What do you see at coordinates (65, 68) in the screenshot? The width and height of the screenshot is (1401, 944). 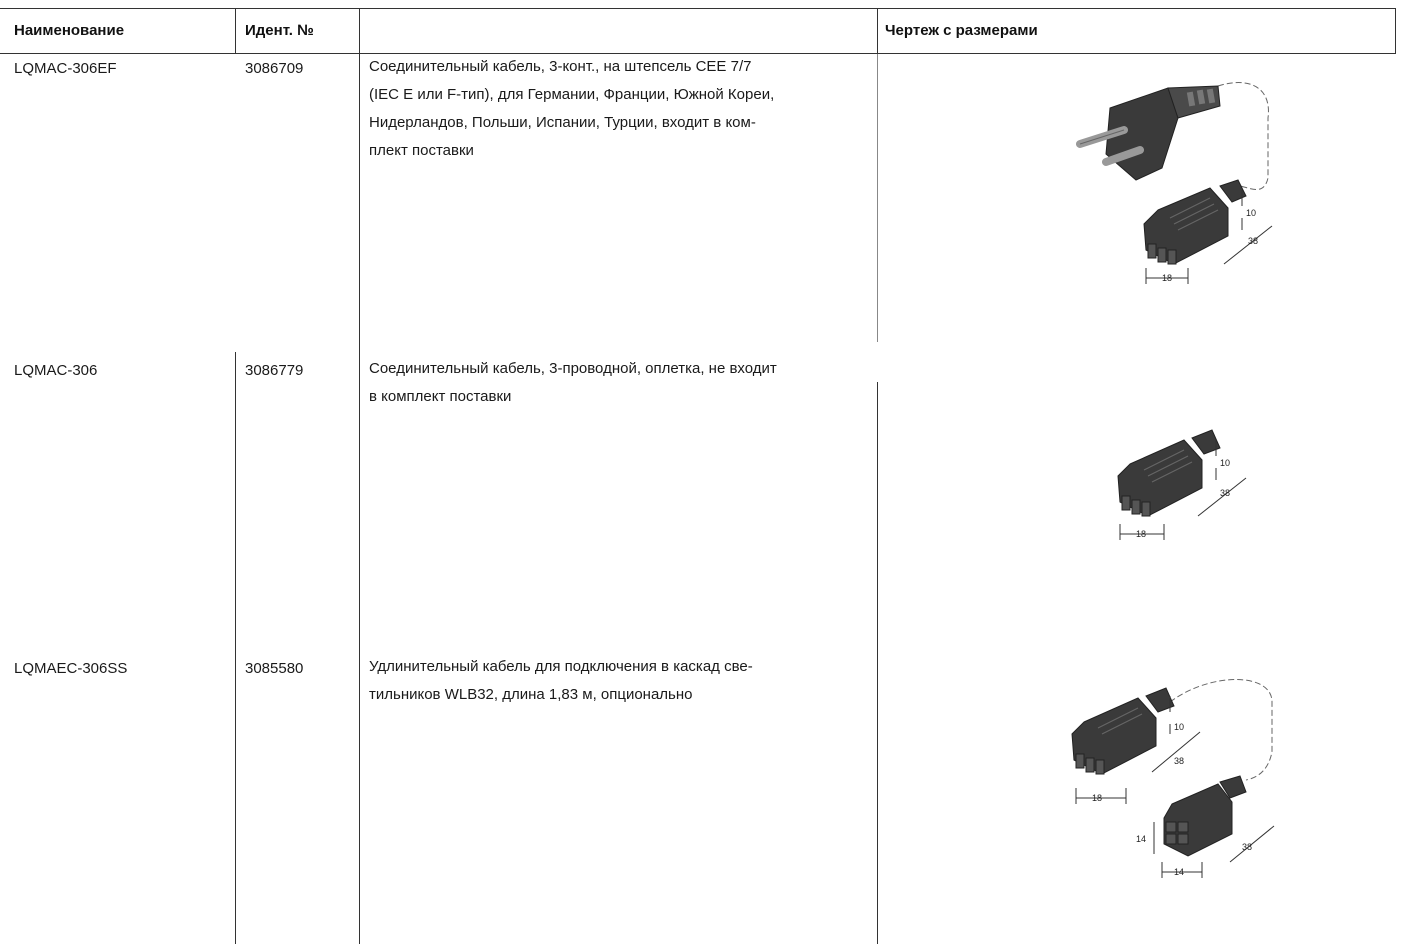 I see `row-name: LQMAC-306EF` at bounding box center [65, 68].